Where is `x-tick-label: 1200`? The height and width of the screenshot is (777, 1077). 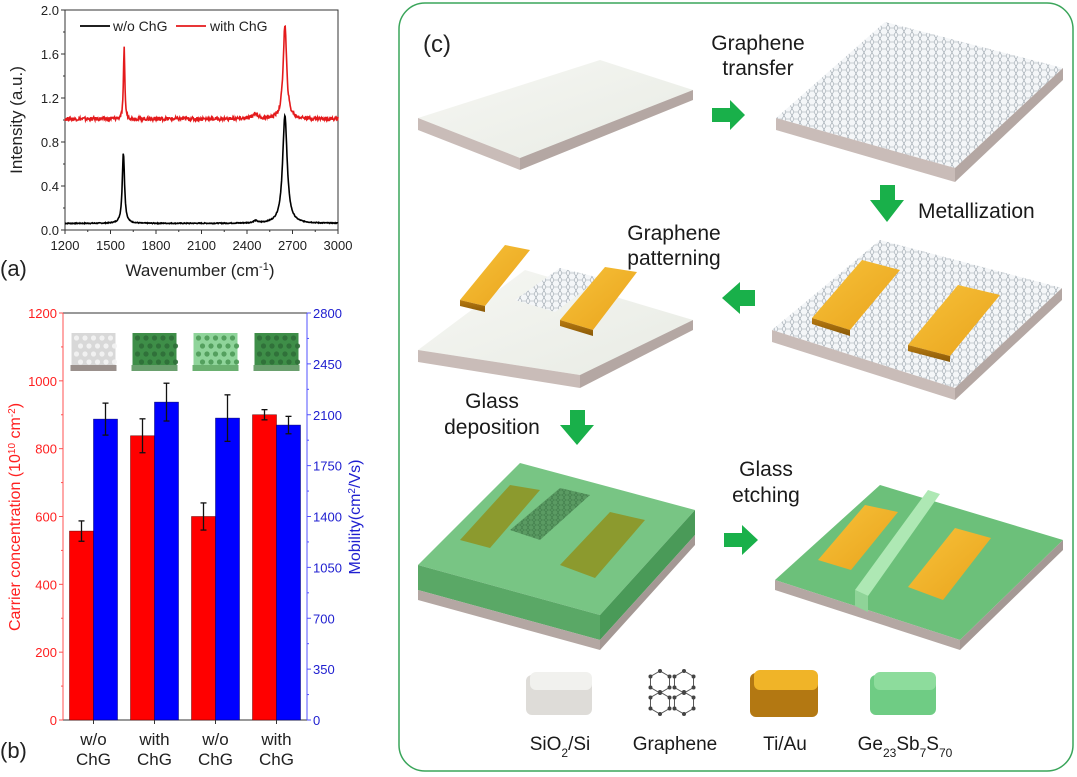
x-tick-label: 1200 is located at coordinates (65, 245).